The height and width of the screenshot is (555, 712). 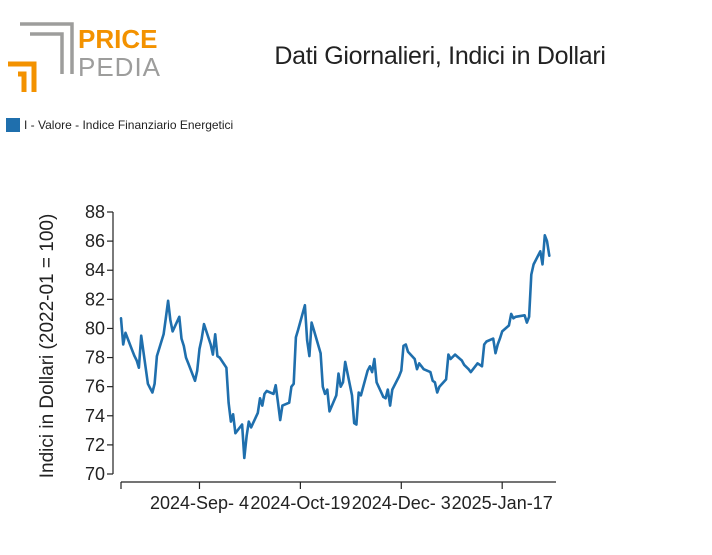 What do you see at coordinates (117, 39) in the screenshot?
I see `logo-word-price: PRICE` at bounding box center [117, 39].